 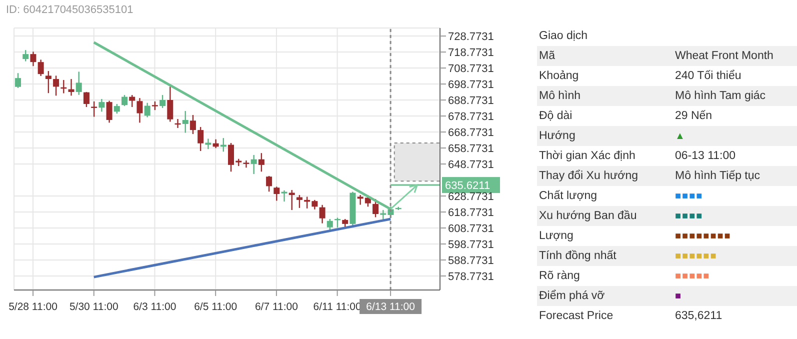 What do you see at coordinates (154, 307) in the screenshot?
I see `x-tick-label: 6/3 11:00` at bounding box center [154, 307].